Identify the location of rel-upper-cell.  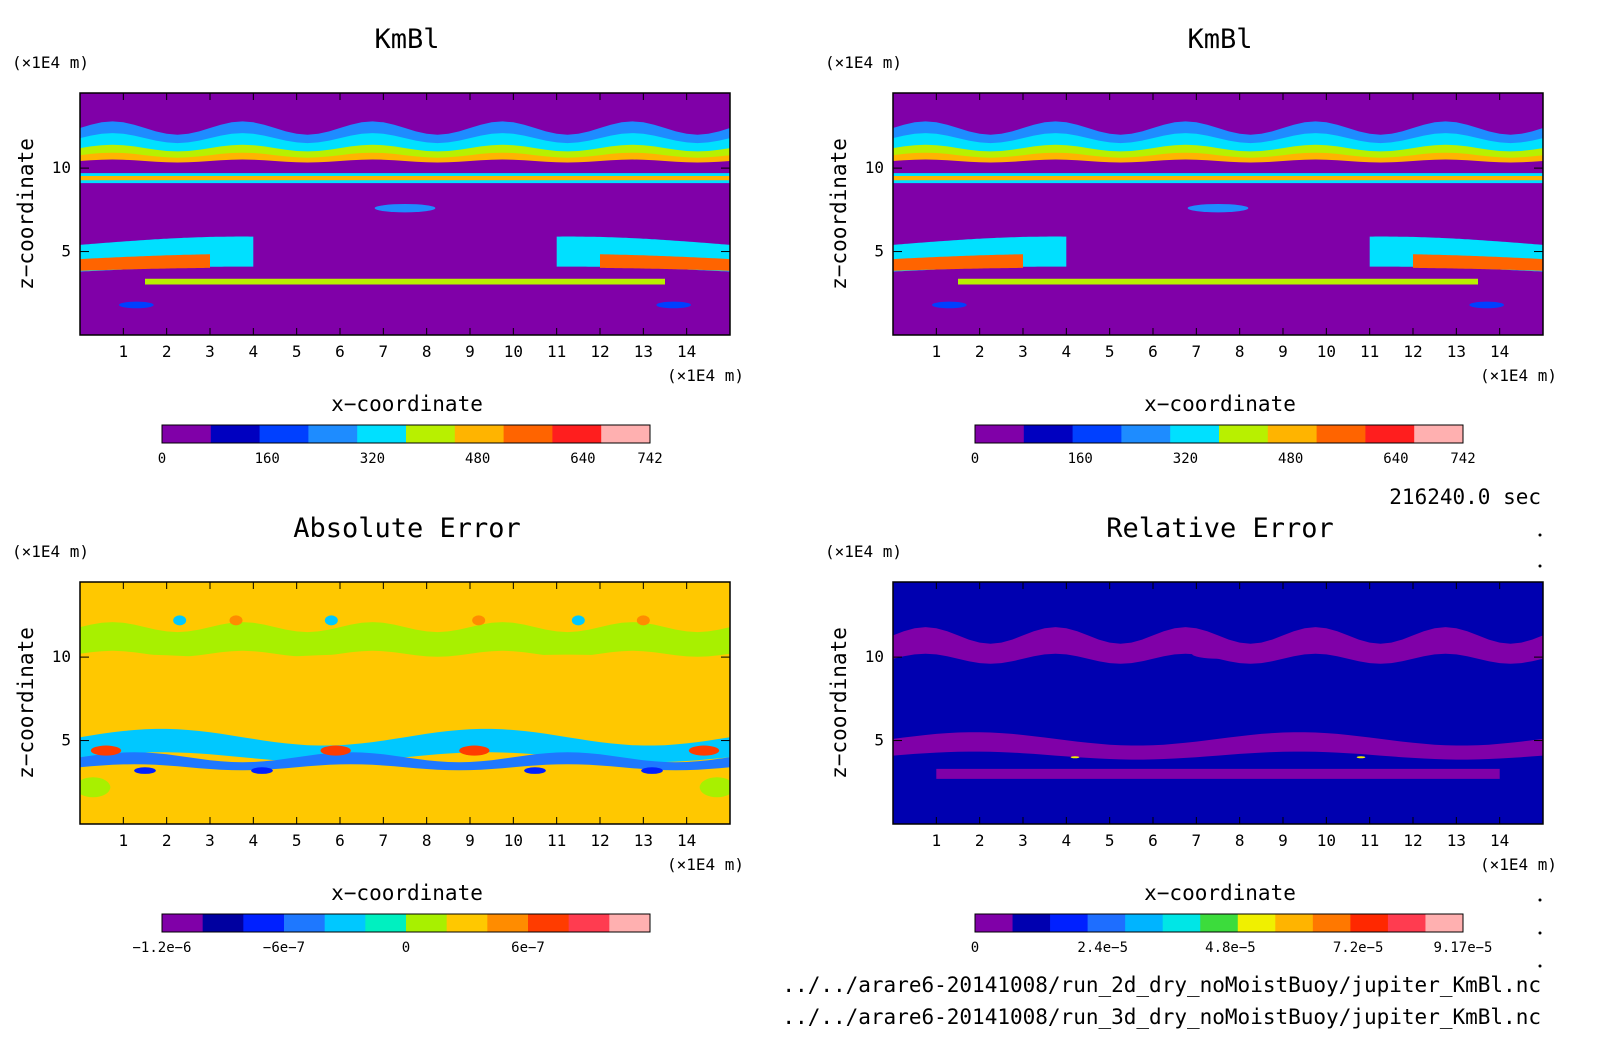
(1218, 653).